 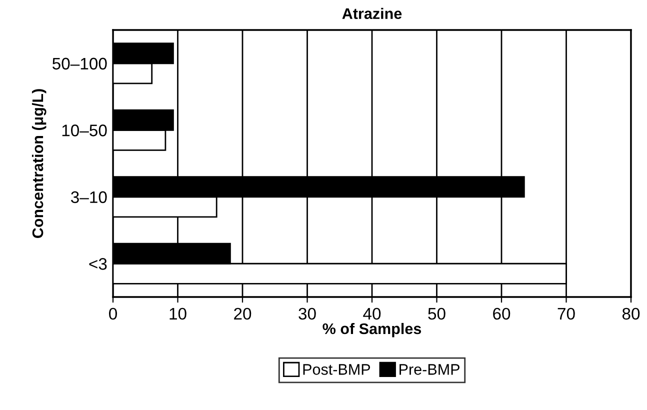 I want to click on y-tick-label: <3, so click(x=98, y=264).